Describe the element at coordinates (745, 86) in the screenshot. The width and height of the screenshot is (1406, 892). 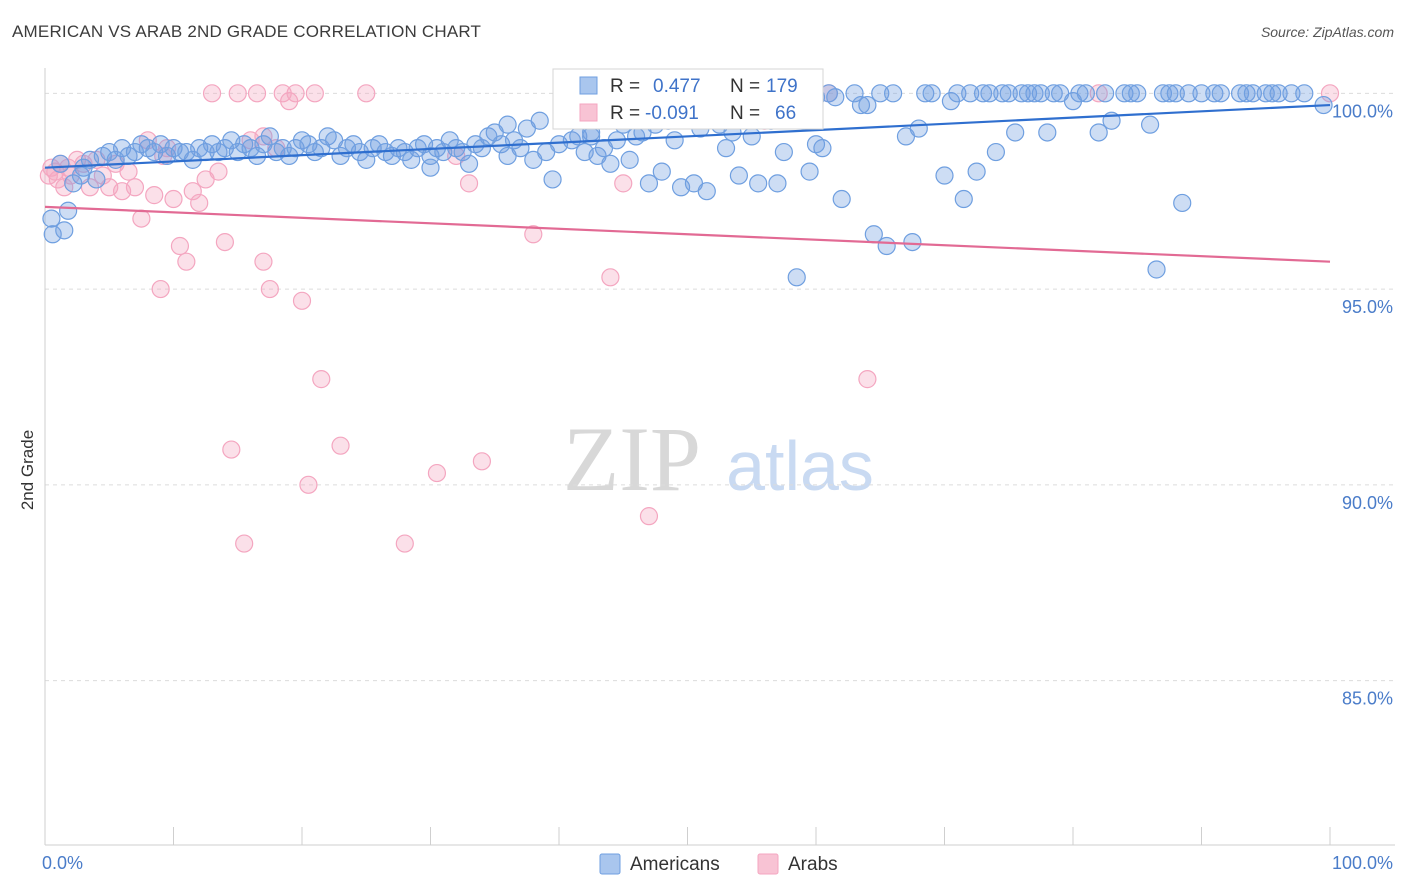
I see `americans-n-label: N =` at that location.